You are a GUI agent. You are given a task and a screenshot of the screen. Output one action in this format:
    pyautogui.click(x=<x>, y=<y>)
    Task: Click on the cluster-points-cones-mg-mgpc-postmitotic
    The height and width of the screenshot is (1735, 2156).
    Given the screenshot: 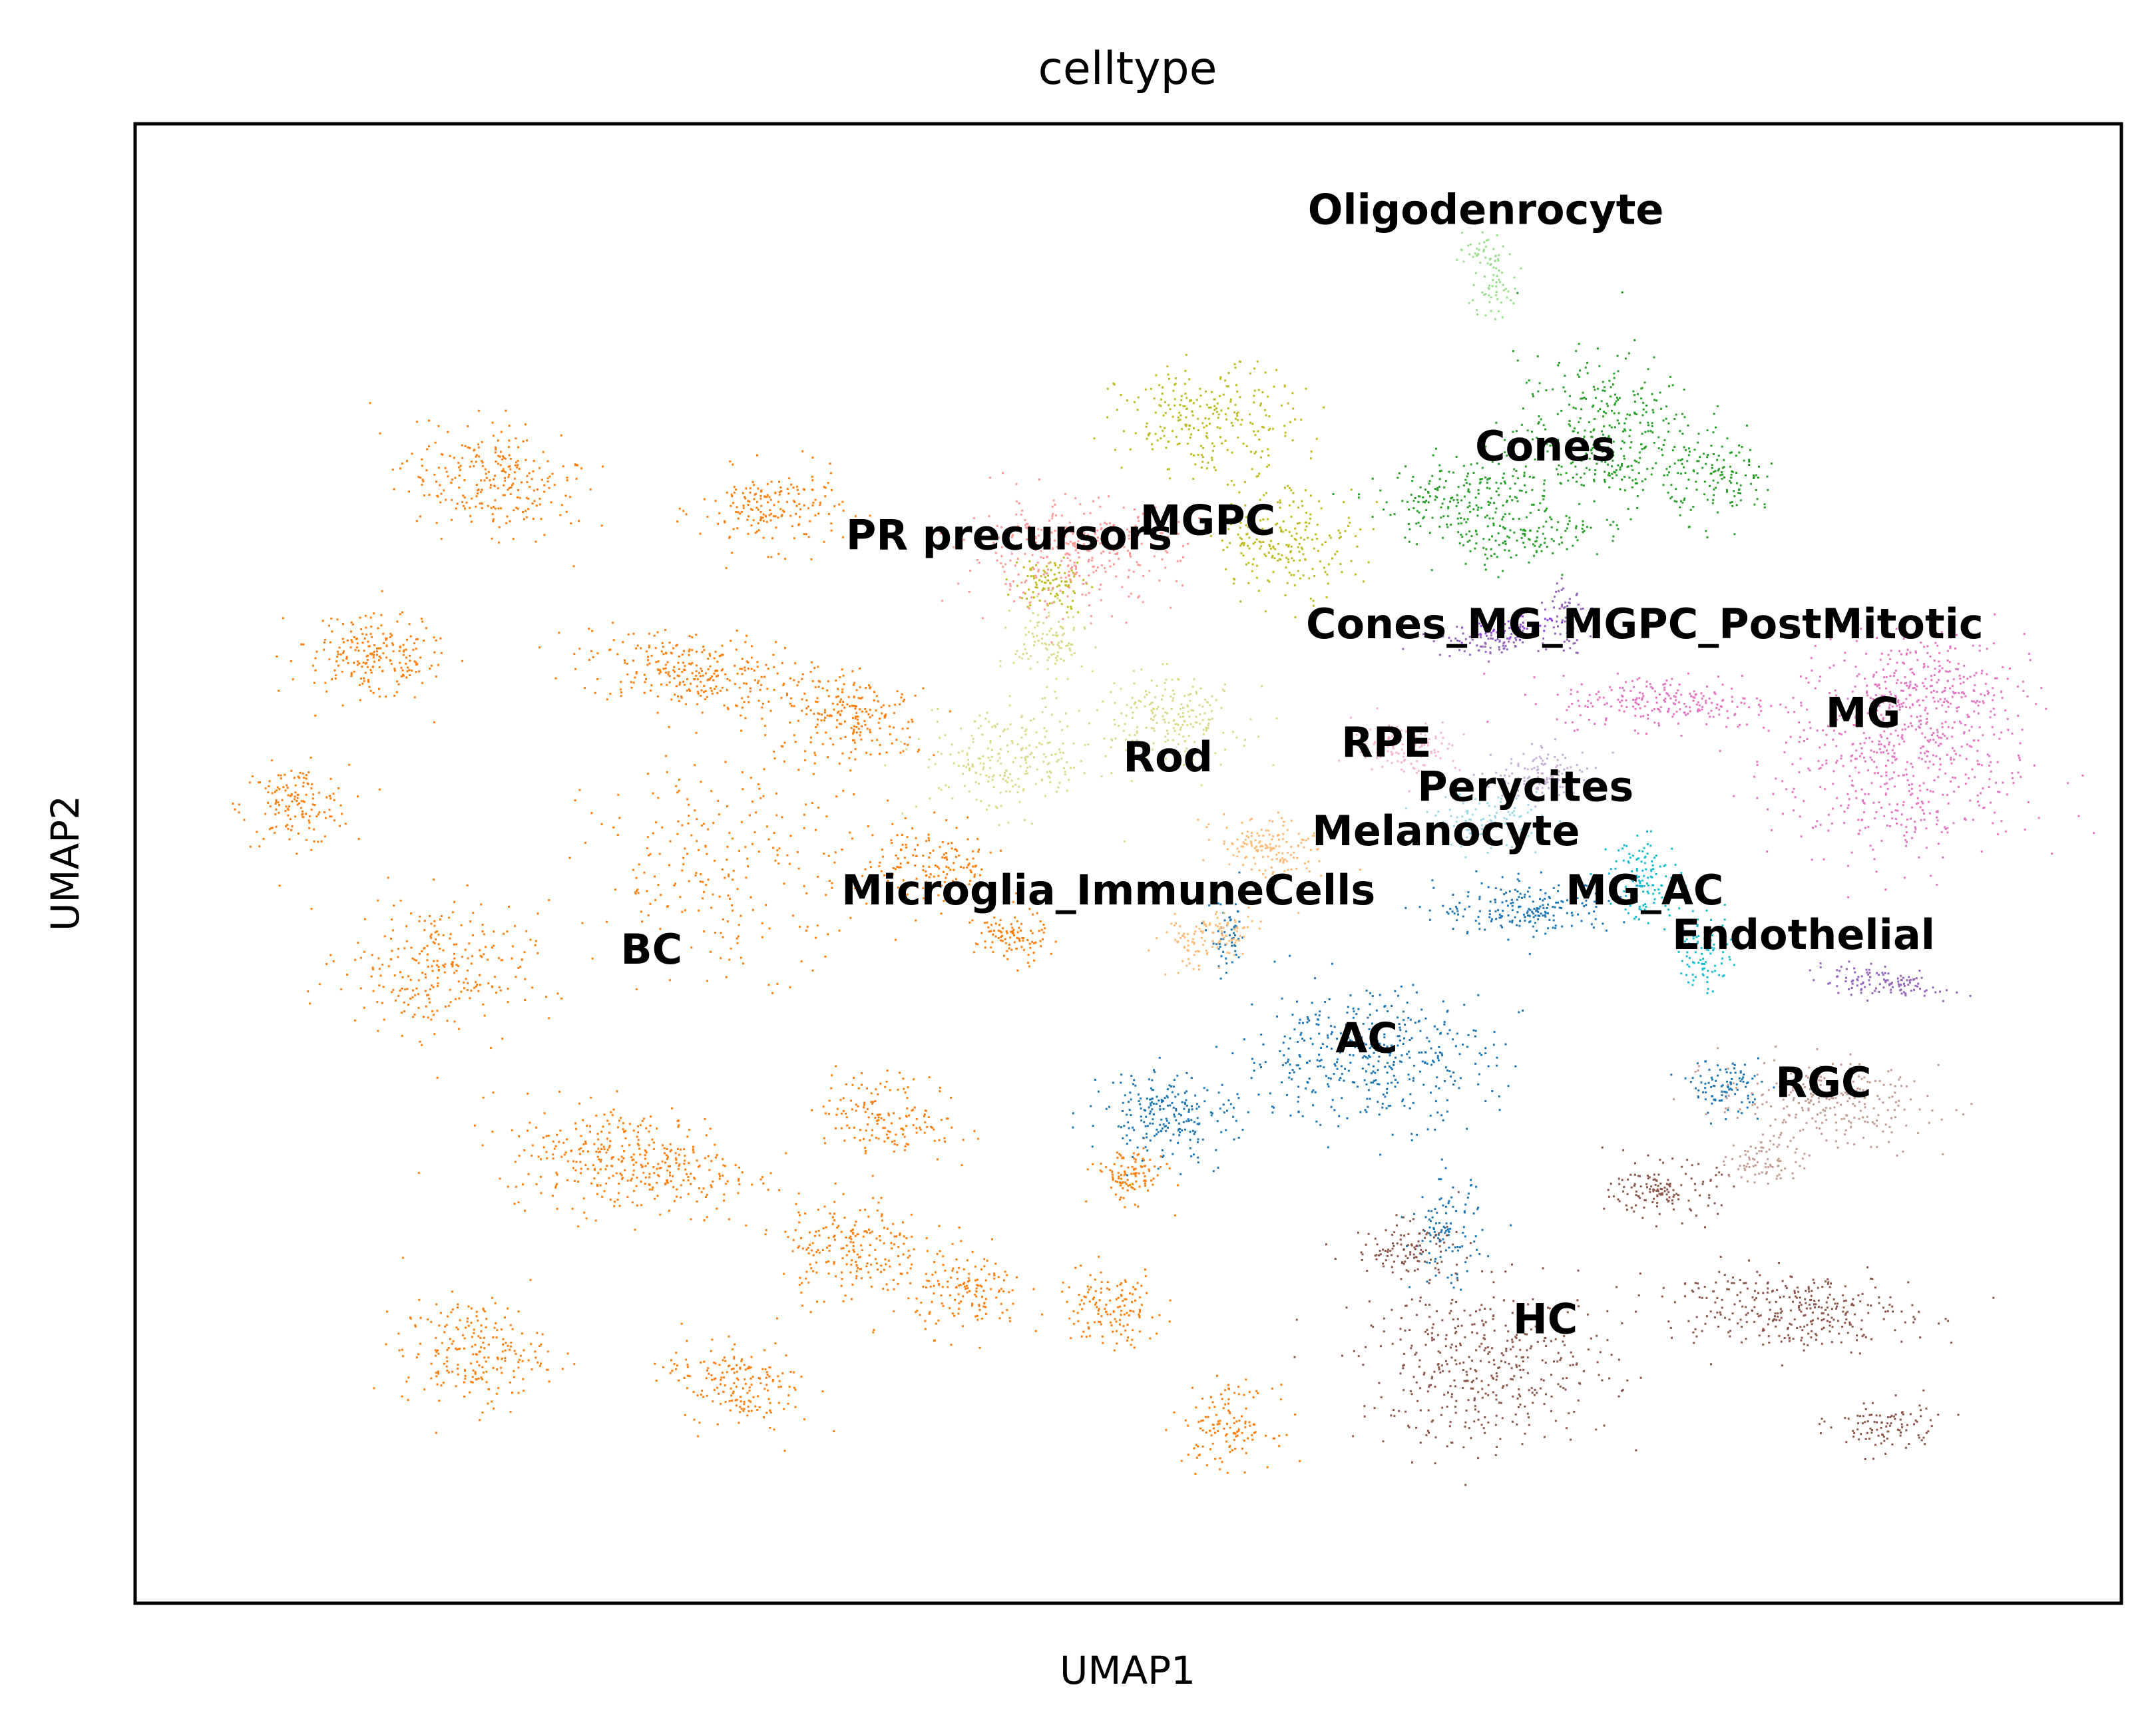 What is the action you would take?
    pyautogui.click(x=1527, y=625)
    